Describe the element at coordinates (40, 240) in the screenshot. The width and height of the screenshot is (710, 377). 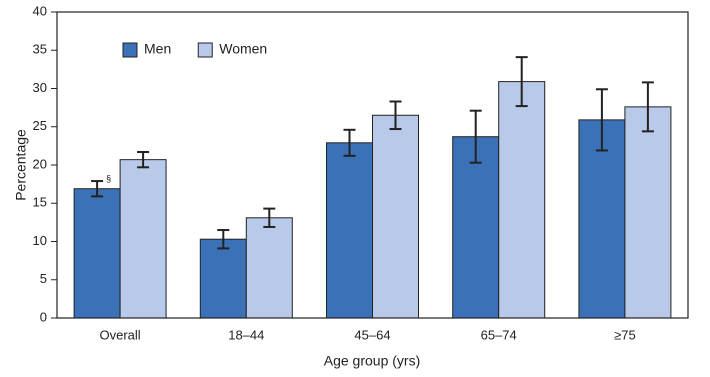
I see `y-tick-label: 10` at that location.